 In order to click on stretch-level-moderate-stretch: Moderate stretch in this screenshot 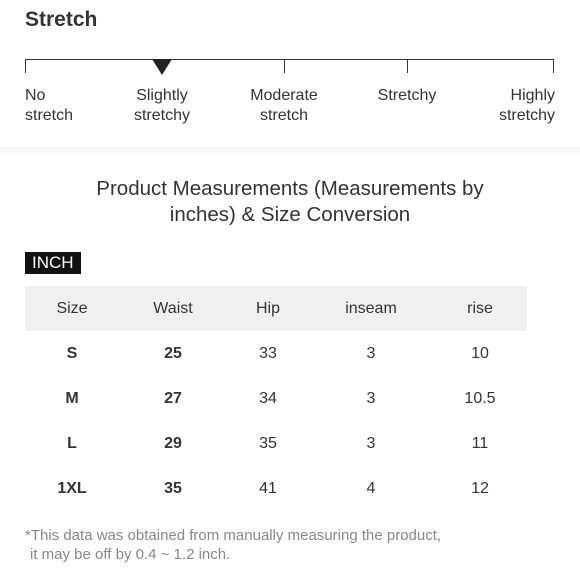, I will do `click(284, 105)`.